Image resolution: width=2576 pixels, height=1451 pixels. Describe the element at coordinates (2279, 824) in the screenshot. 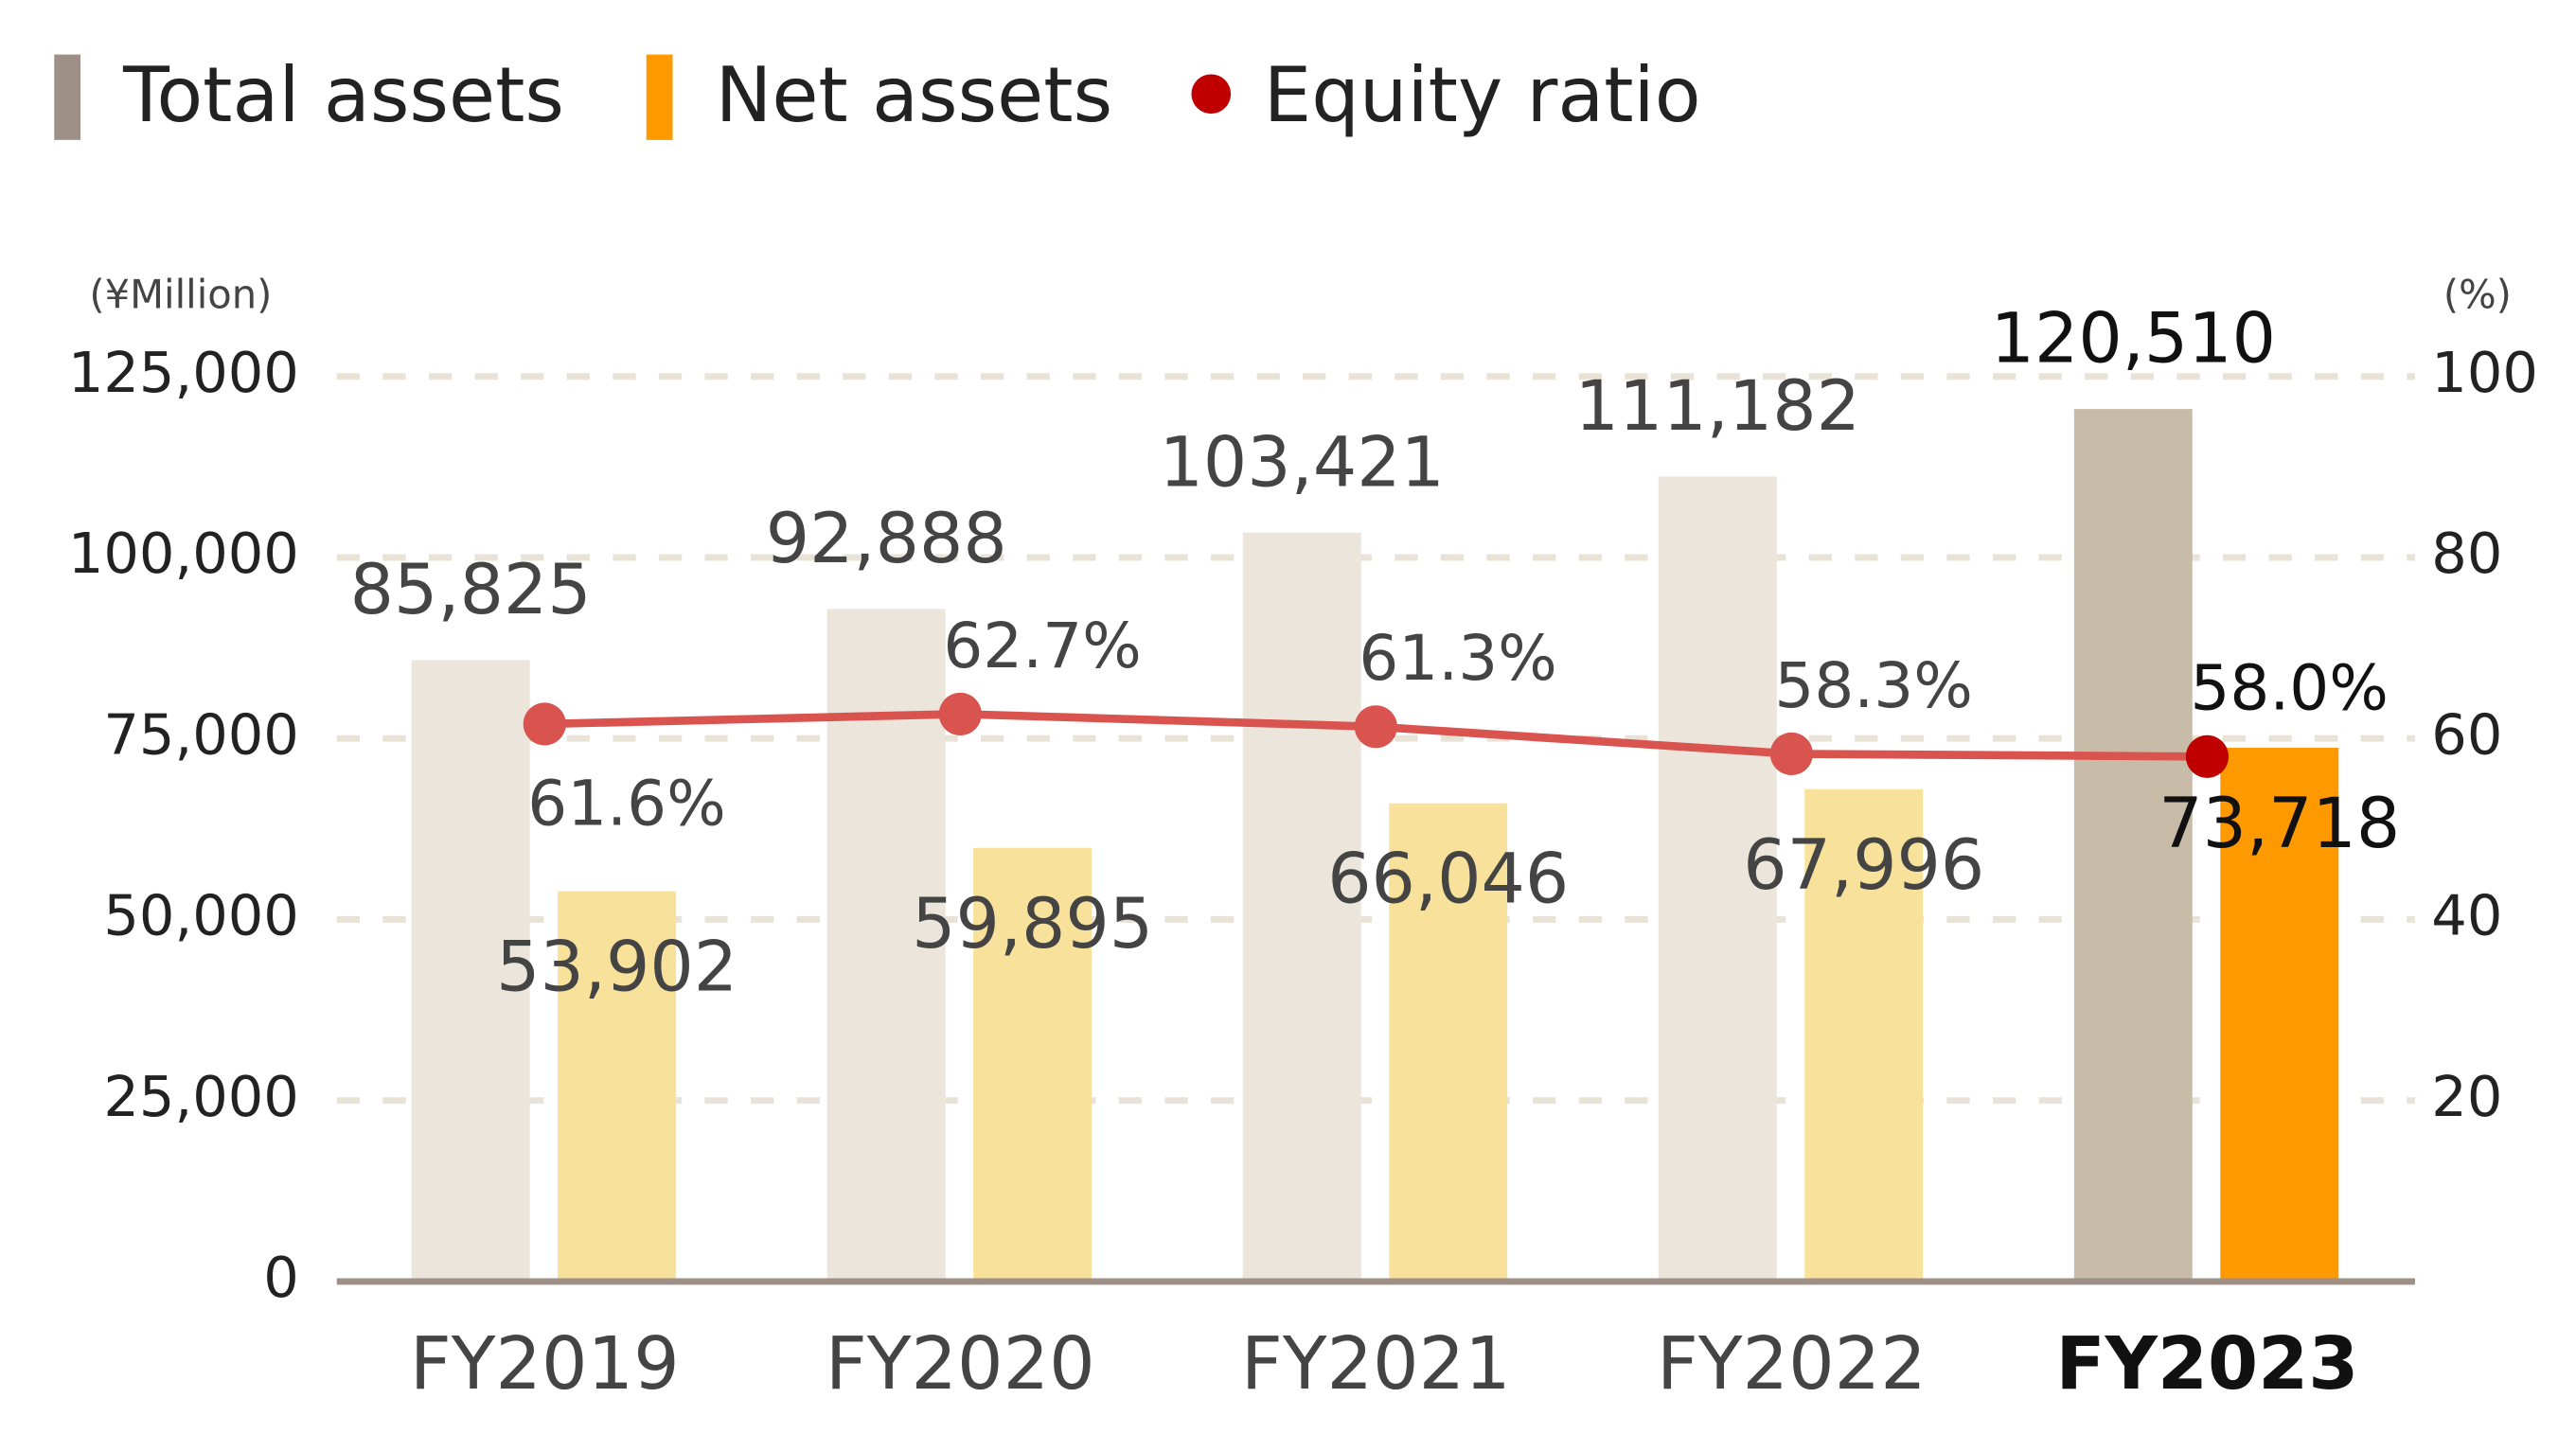

I see `bar-value-label: 73,718` at that location.